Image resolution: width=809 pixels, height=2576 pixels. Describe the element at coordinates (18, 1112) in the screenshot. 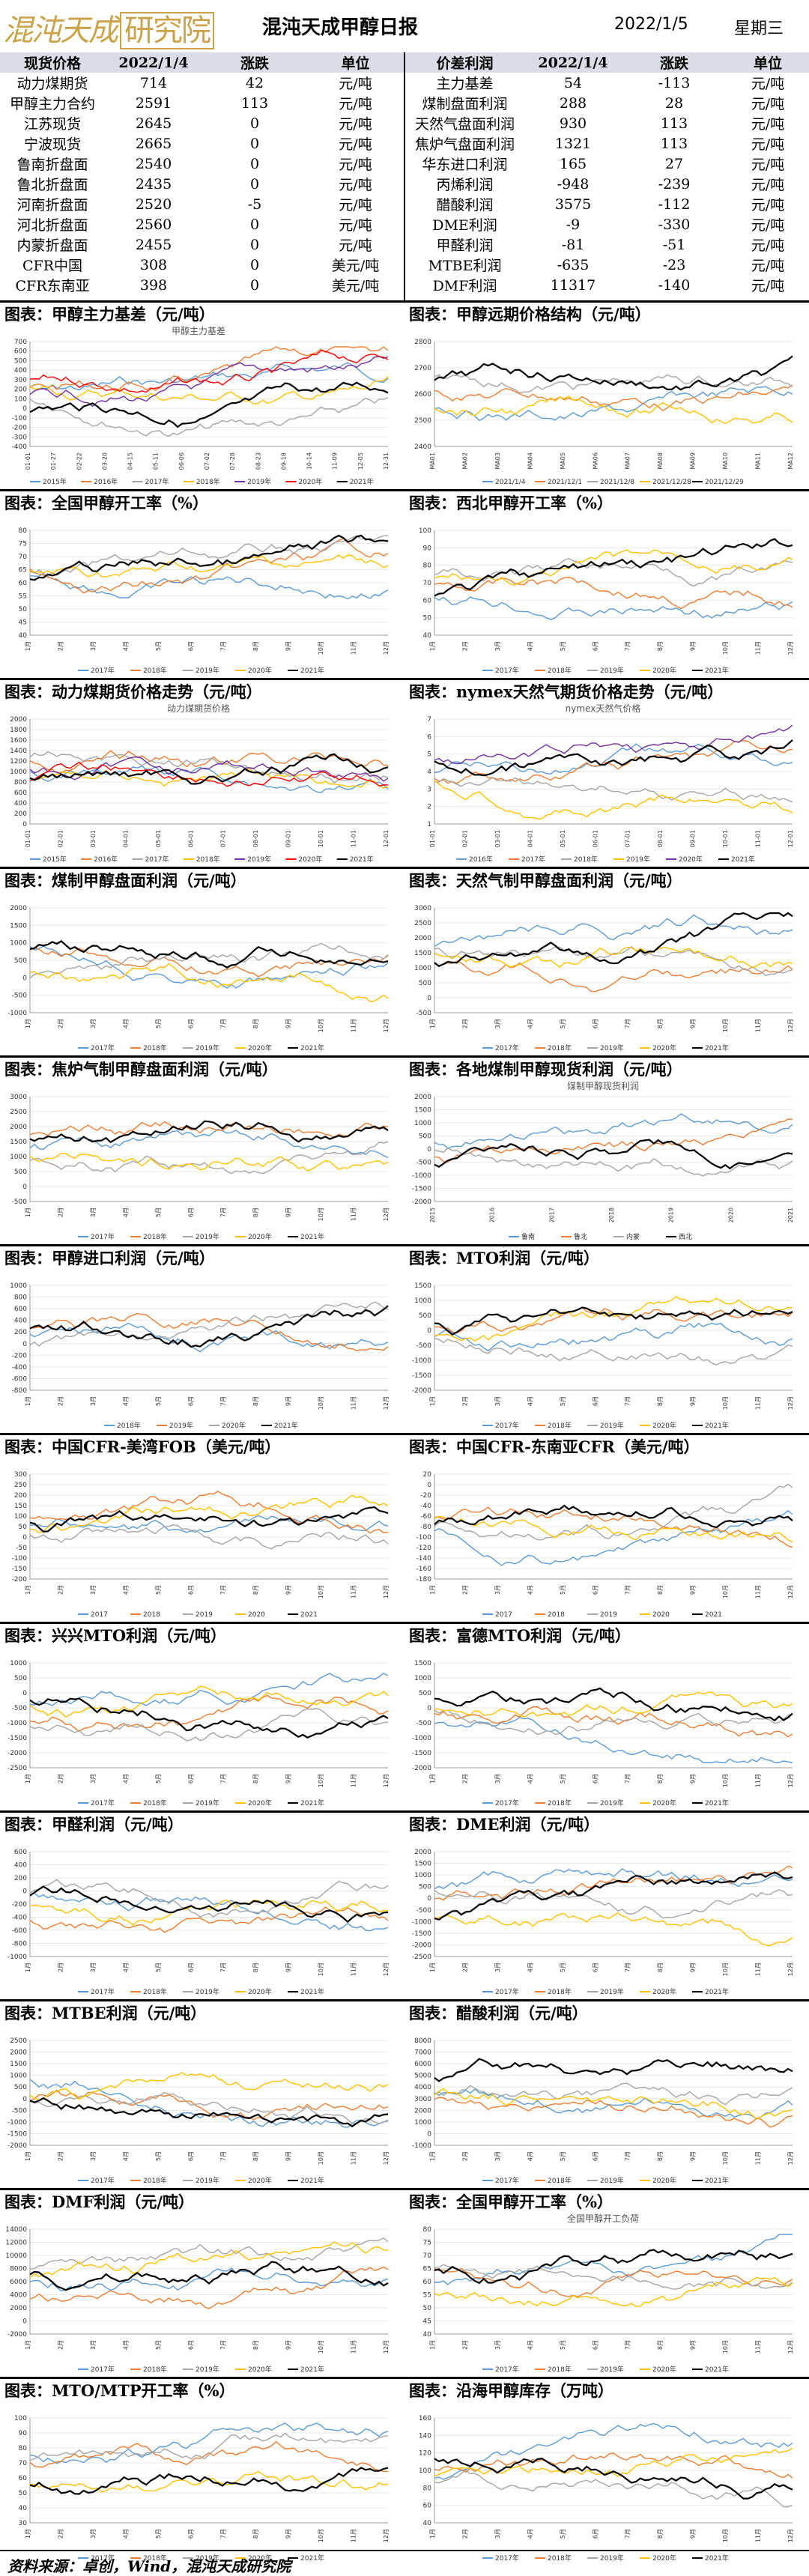

I see `y-tick-label: 2500` at that location.